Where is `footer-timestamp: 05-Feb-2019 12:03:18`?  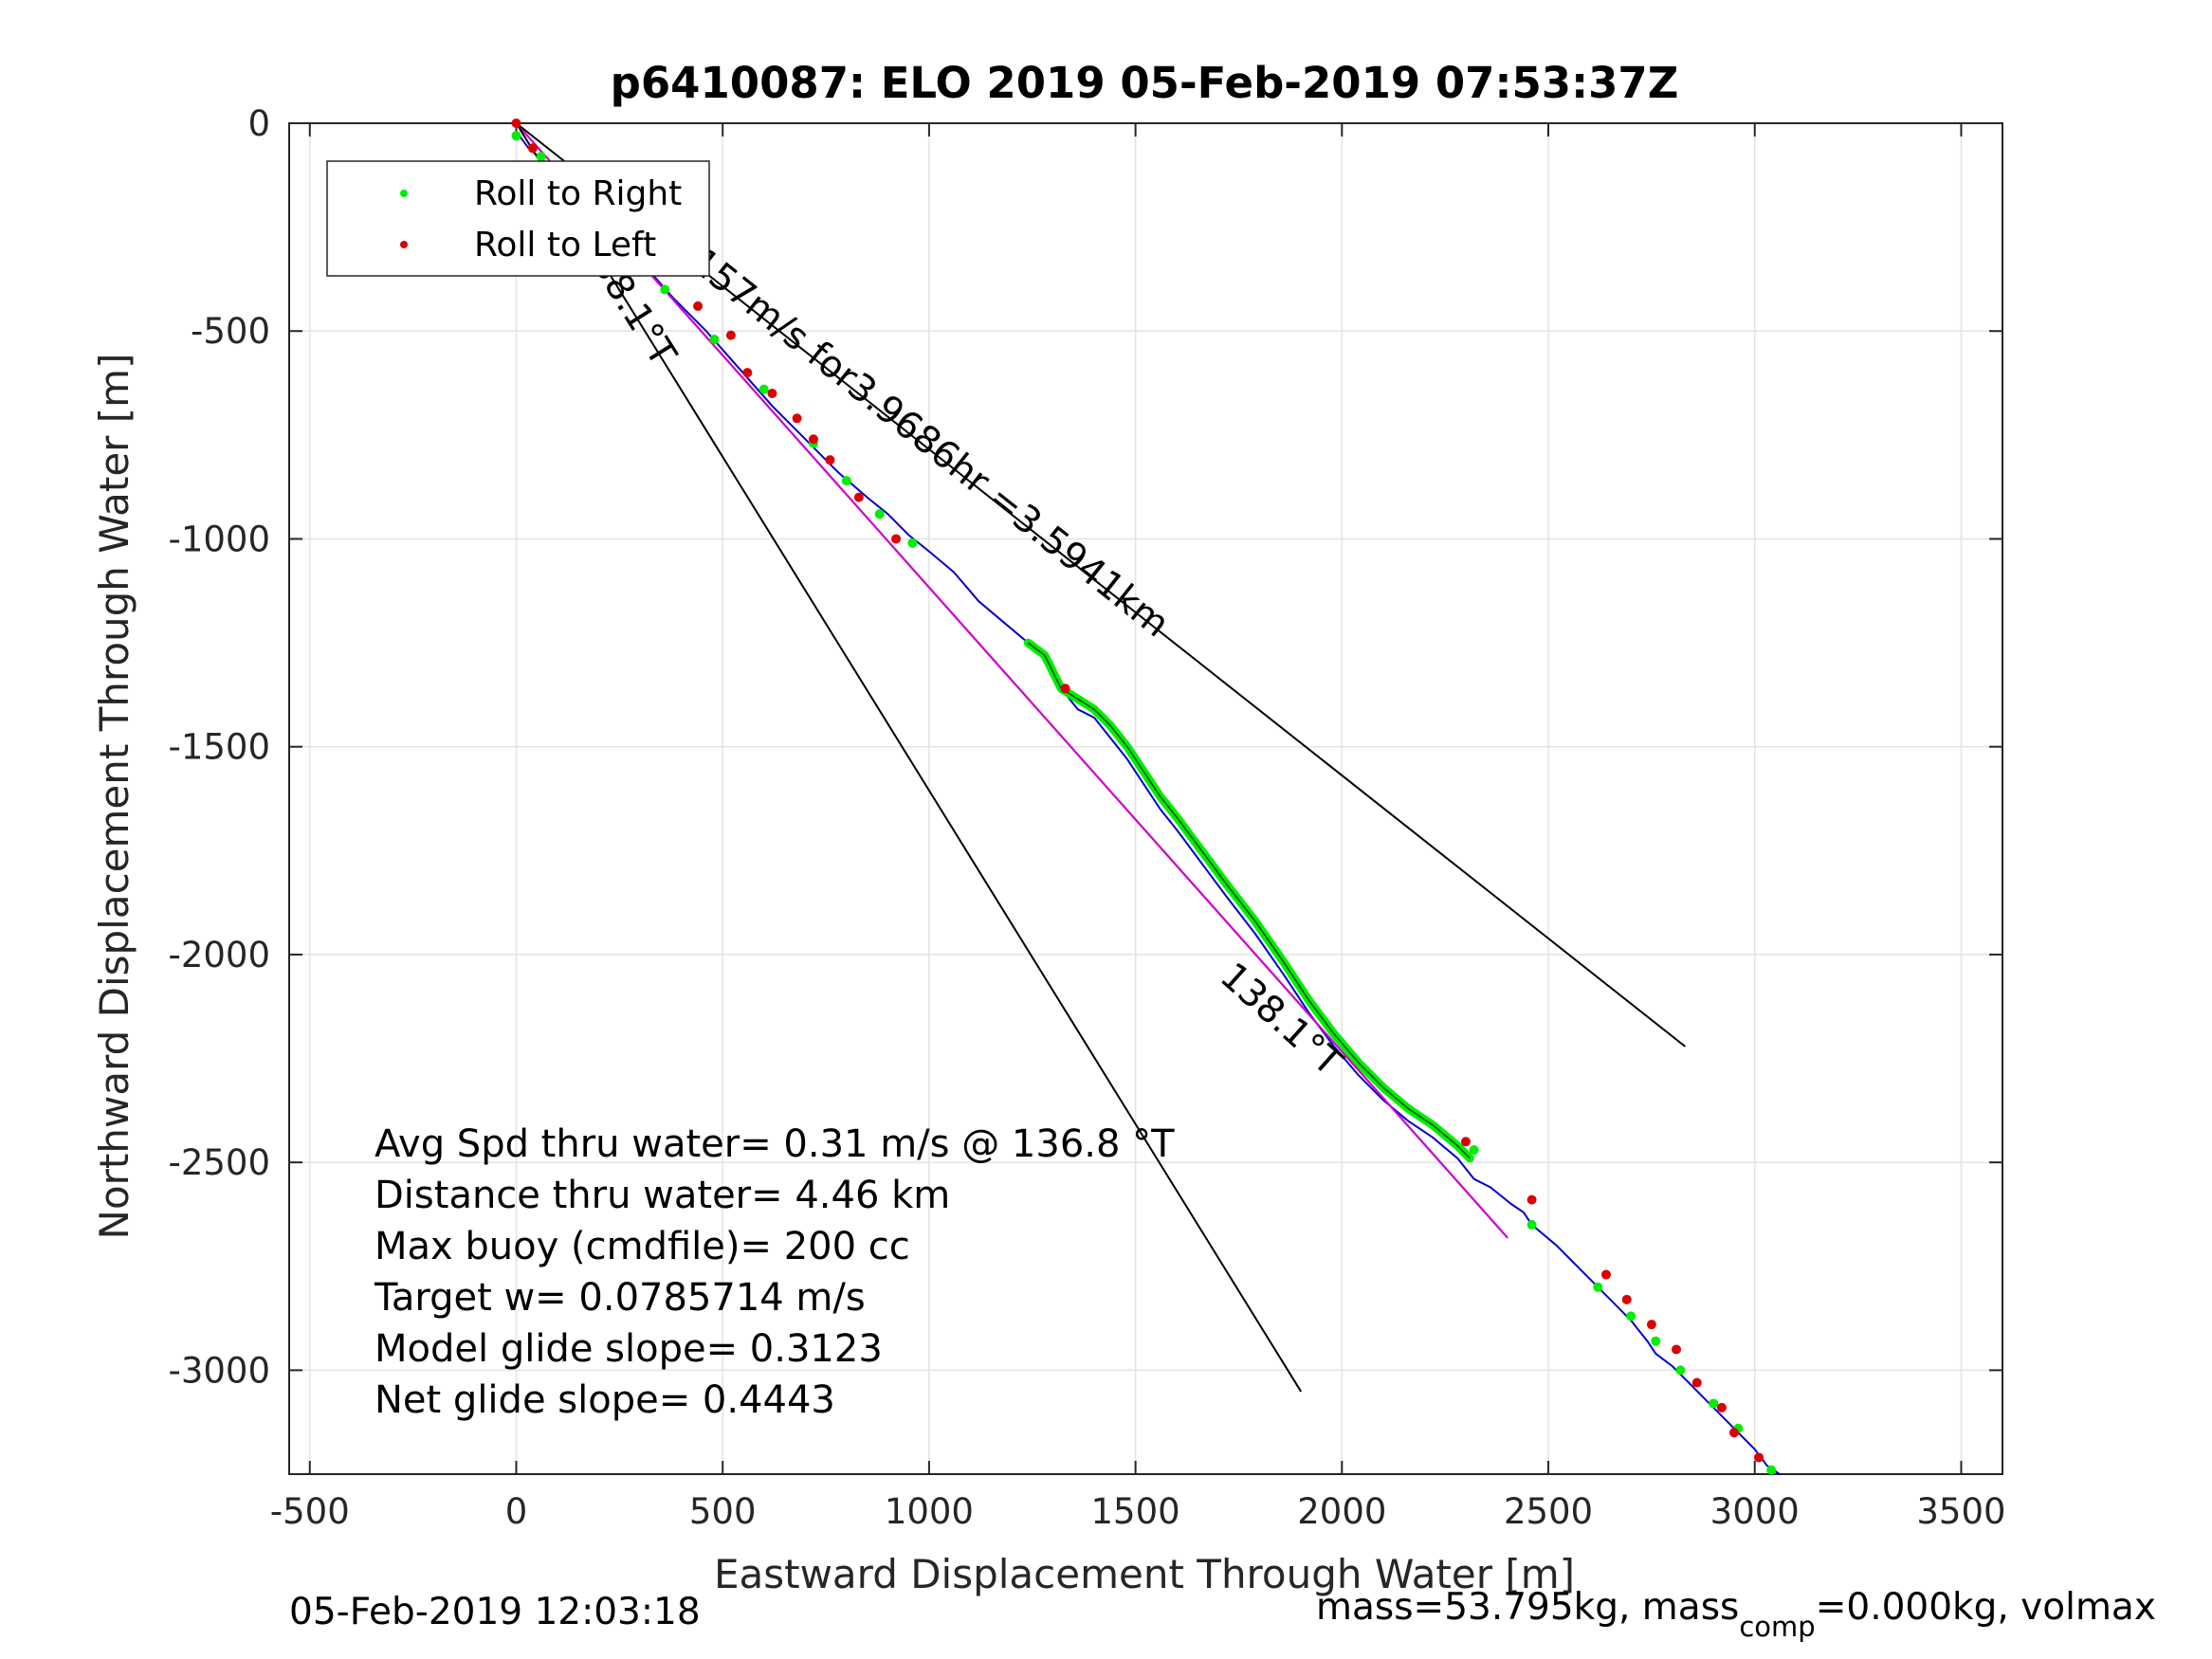
footer-timestamp: 05-Feb-2019 12:03:18 is located at coordinates (495, 1612).